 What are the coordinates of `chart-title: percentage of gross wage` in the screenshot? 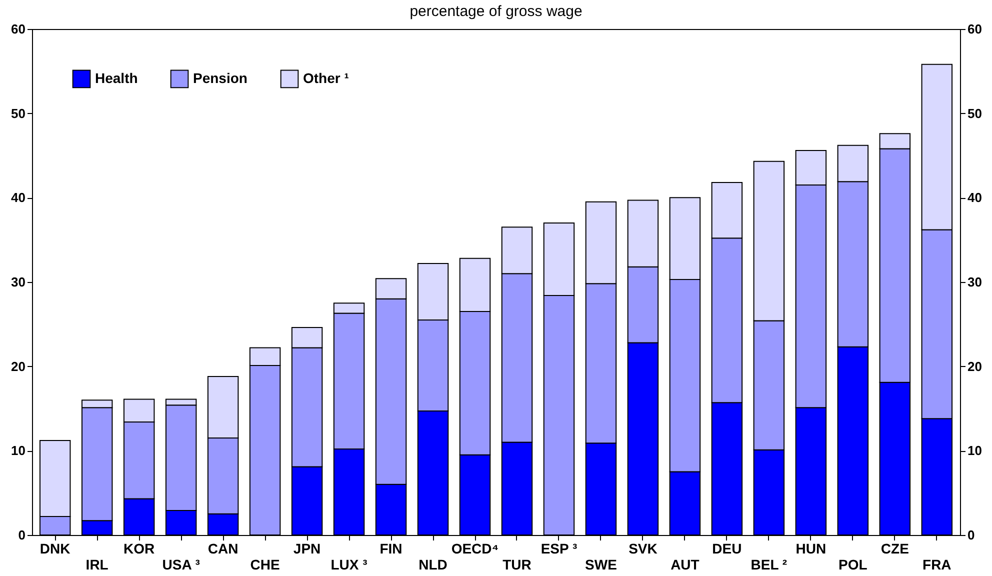 It's located at (496, 11).